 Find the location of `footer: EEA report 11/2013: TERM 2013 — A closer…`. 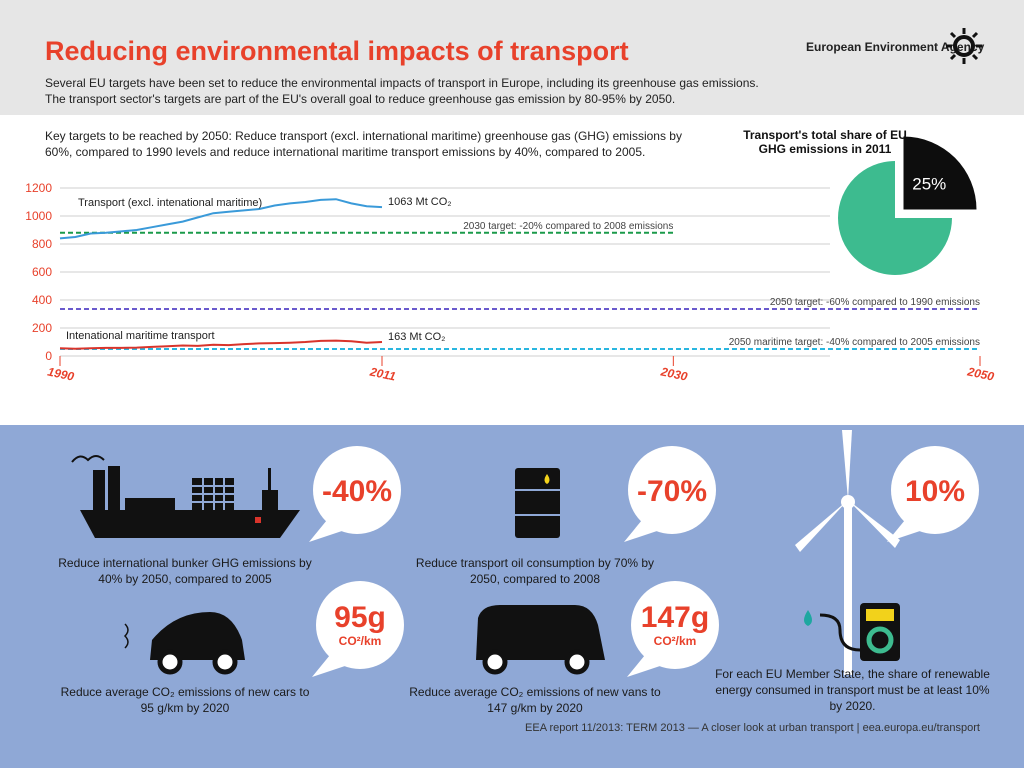

footer: EEA report 11/2013: TERM 2013 — A closer… is located at coordinates (752, 728).